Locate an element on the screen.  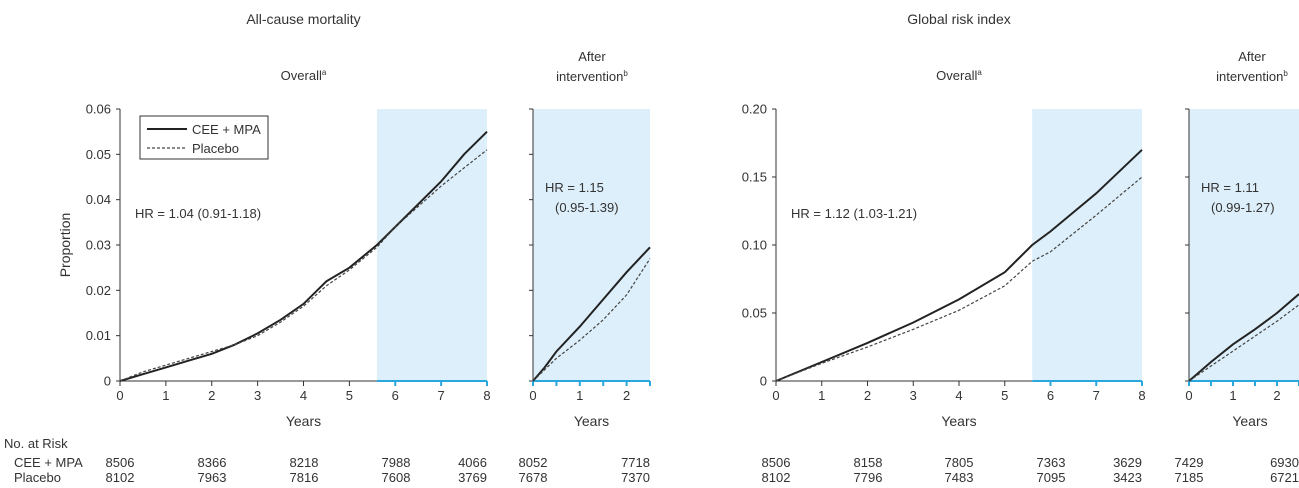
risk-count-after: 6930 is located at coordinates (1284, 462).